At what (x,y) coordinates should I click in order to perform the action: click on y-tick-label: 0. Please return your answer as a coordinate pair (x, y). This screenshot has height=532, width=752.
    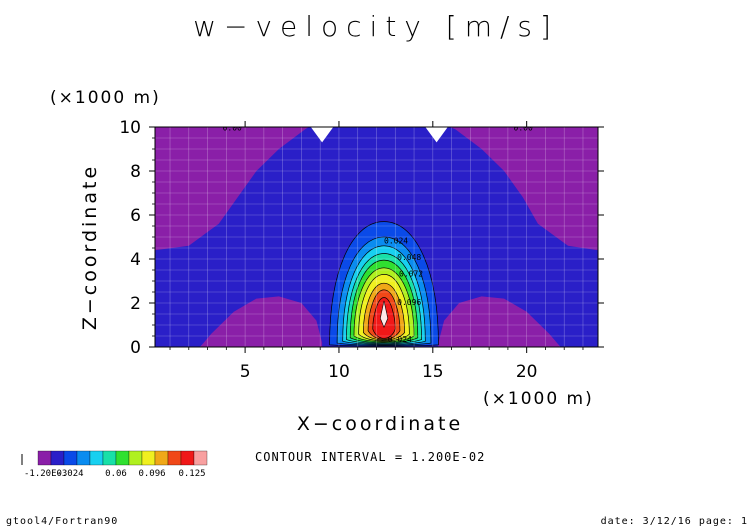
    Looking at the image, I should click on (135, 348).